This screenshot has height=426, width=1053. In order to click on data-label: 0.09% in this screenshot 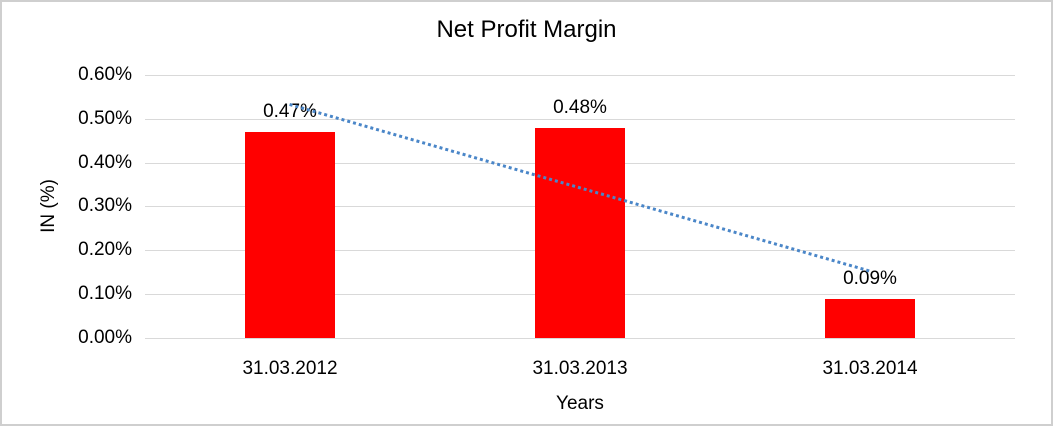, I will do `click(870, 278)`.